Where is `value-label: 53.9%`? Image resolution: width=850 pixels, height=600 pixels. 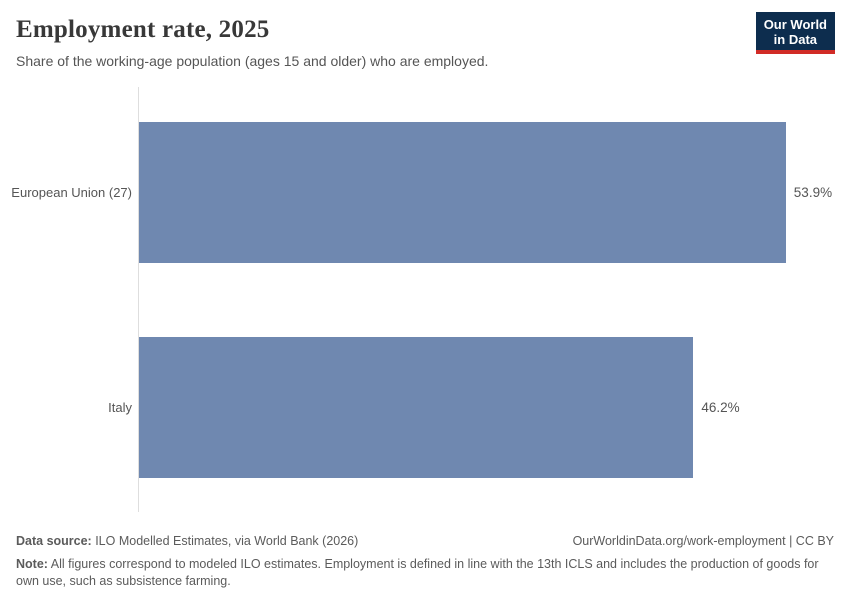 value-label: 53.9% is located at coordinates (813, 192).